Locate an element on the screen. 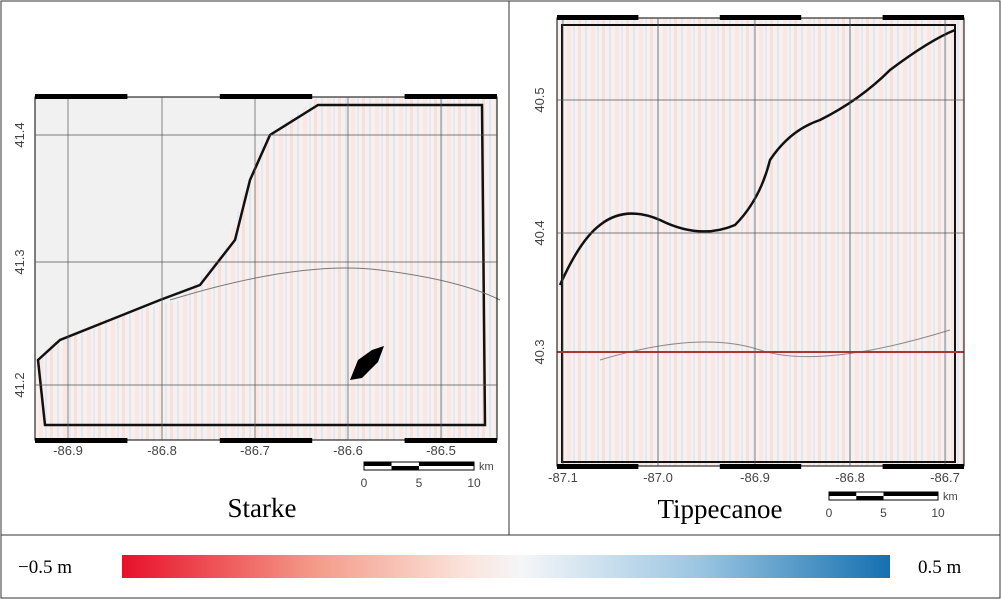 This screenshot has height=604, width=1001. y-tick-label: 41.4 is located at coordinates (19, 134).